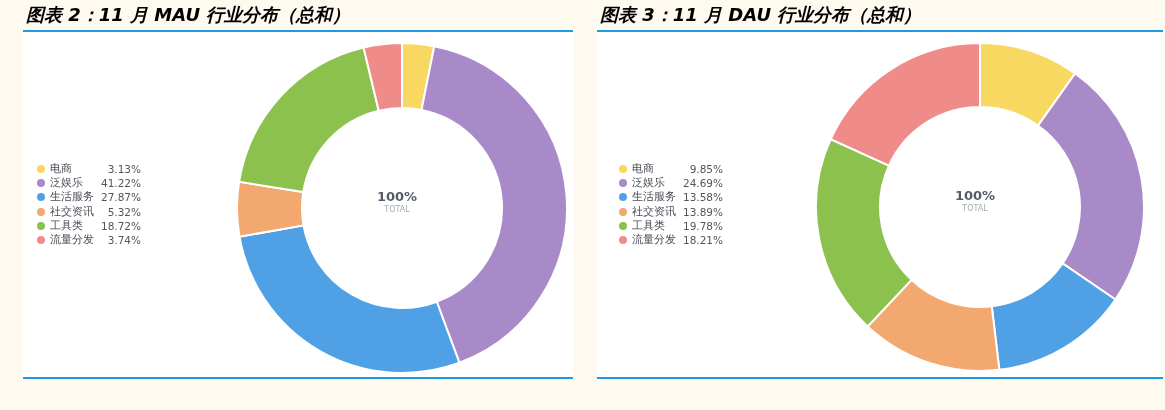 This screenshot has width=1165, height=410. What do you see at coordinates (702, 197) in the screenshot?
I see `data-label: 13.58%` at bounding box center [702, 197].